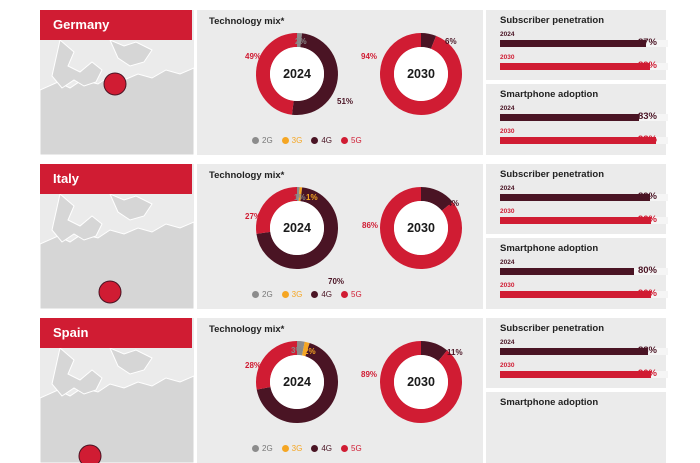  I want to click on percent-label: 51%, so click(345, 101).